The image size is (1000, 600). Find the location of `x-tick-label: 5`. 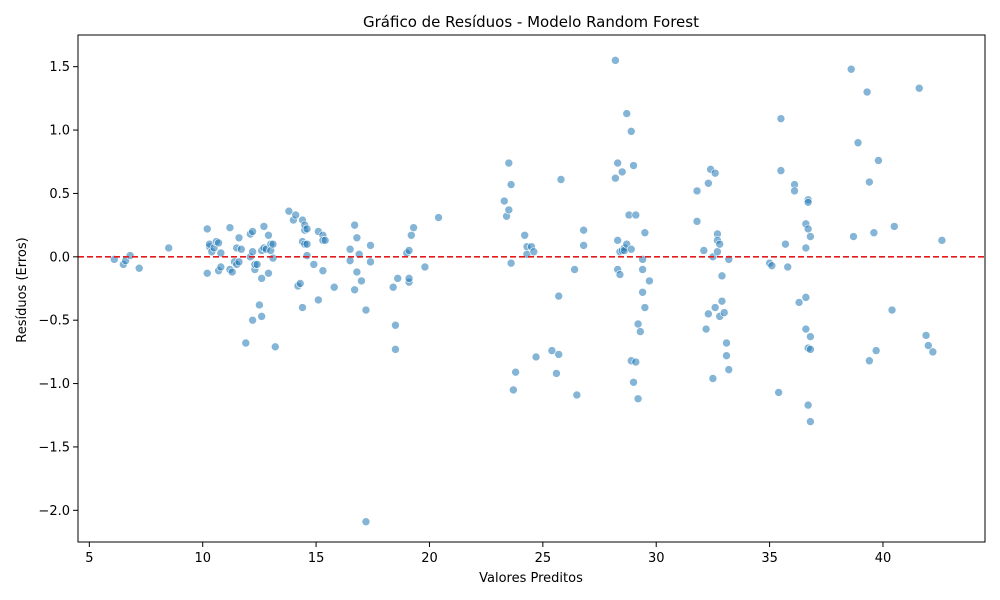

x-tick-label: 5 is located at coordinates (89, 558).